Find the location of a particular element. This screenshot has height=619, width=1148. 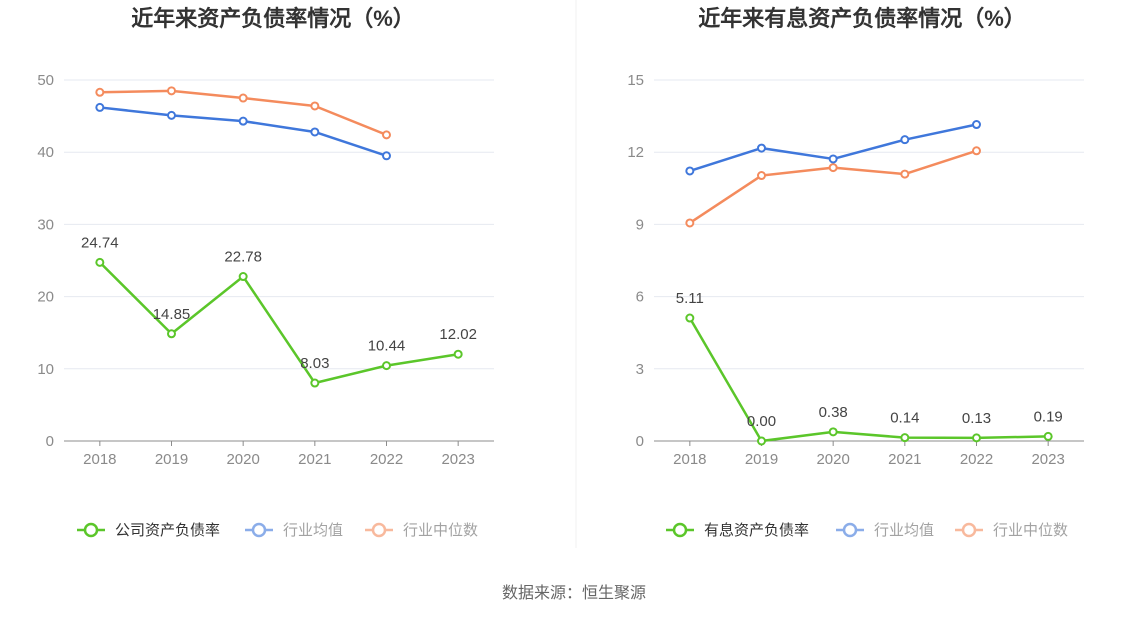

data-label: 24.74 is located at coordinates (100, 242).